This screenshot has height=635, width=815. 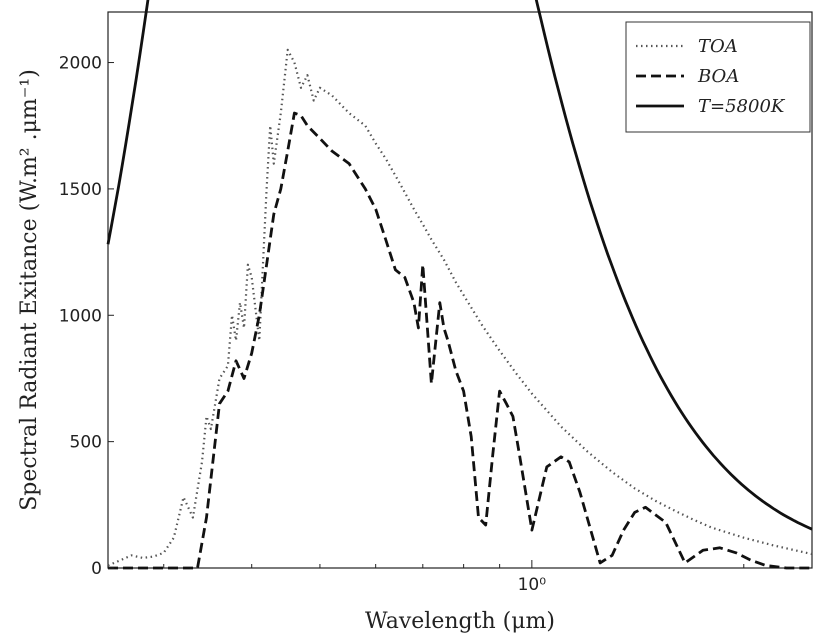 I want to click on y-axis-label: Spectral Radiant Exitance (W.m² .μm⁻¹), so click(x=29, y=290).